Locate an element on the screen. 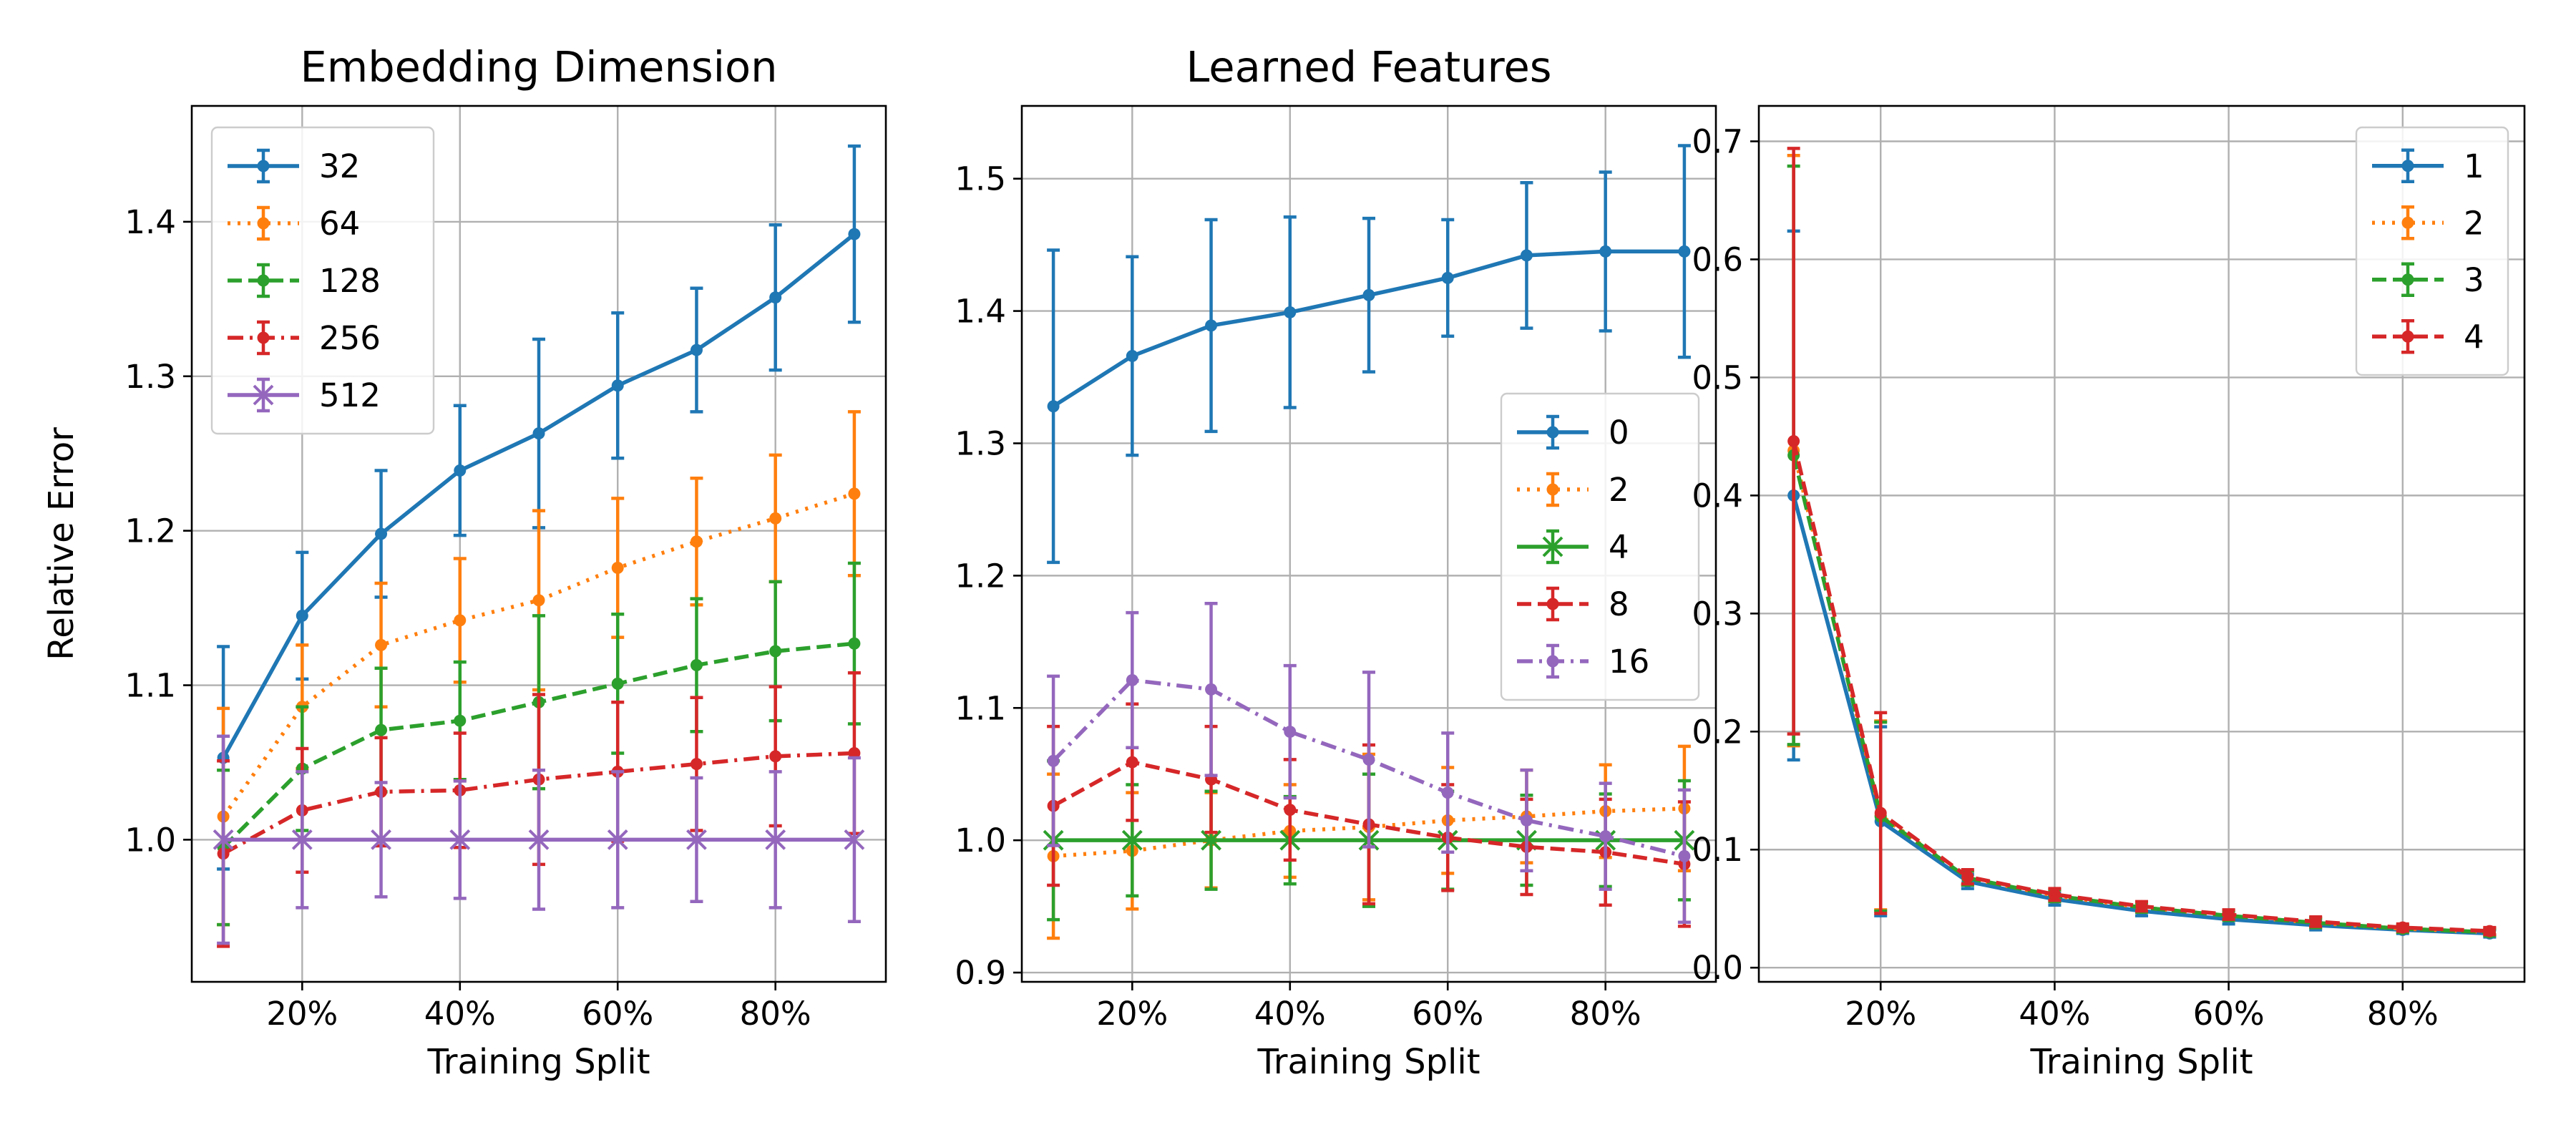 This screenshot has height=1145, width=2576. y-tick-label: 0.4 is located at coordinates (1717, 496).